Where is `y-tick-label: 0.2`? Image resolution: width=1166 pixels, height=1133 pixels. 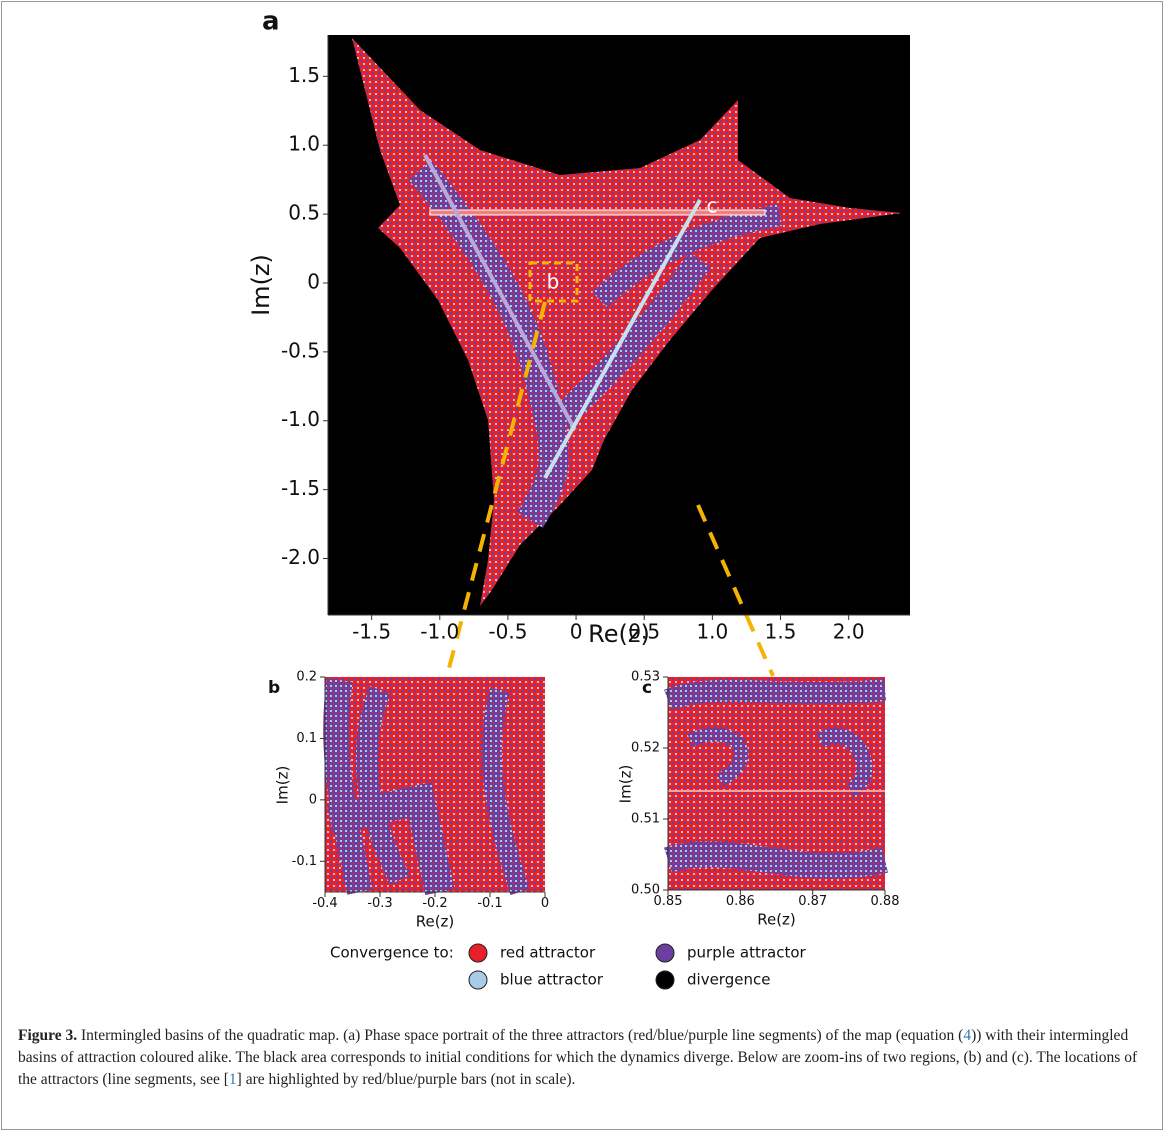
y-tick-label: 0.2 is located at coordinates (306, 677).